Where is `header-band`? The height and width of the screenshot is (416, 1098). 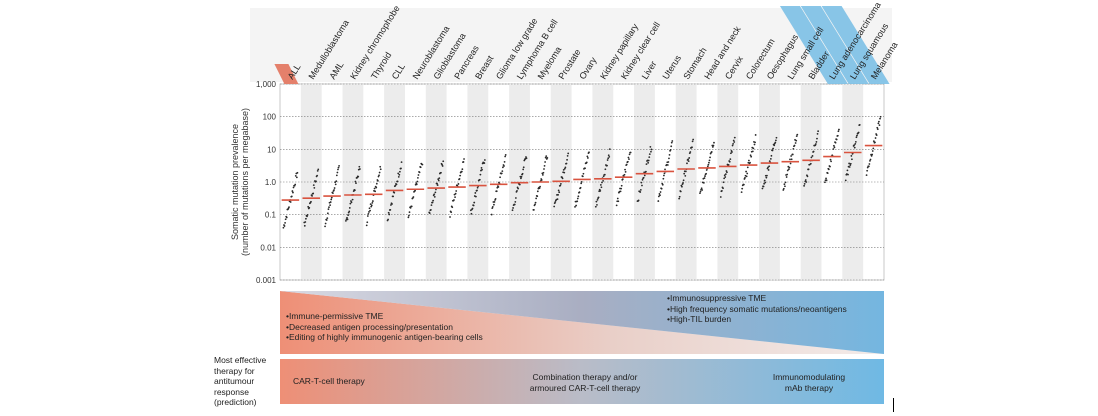
header-band is located at coordinates (571, 45).